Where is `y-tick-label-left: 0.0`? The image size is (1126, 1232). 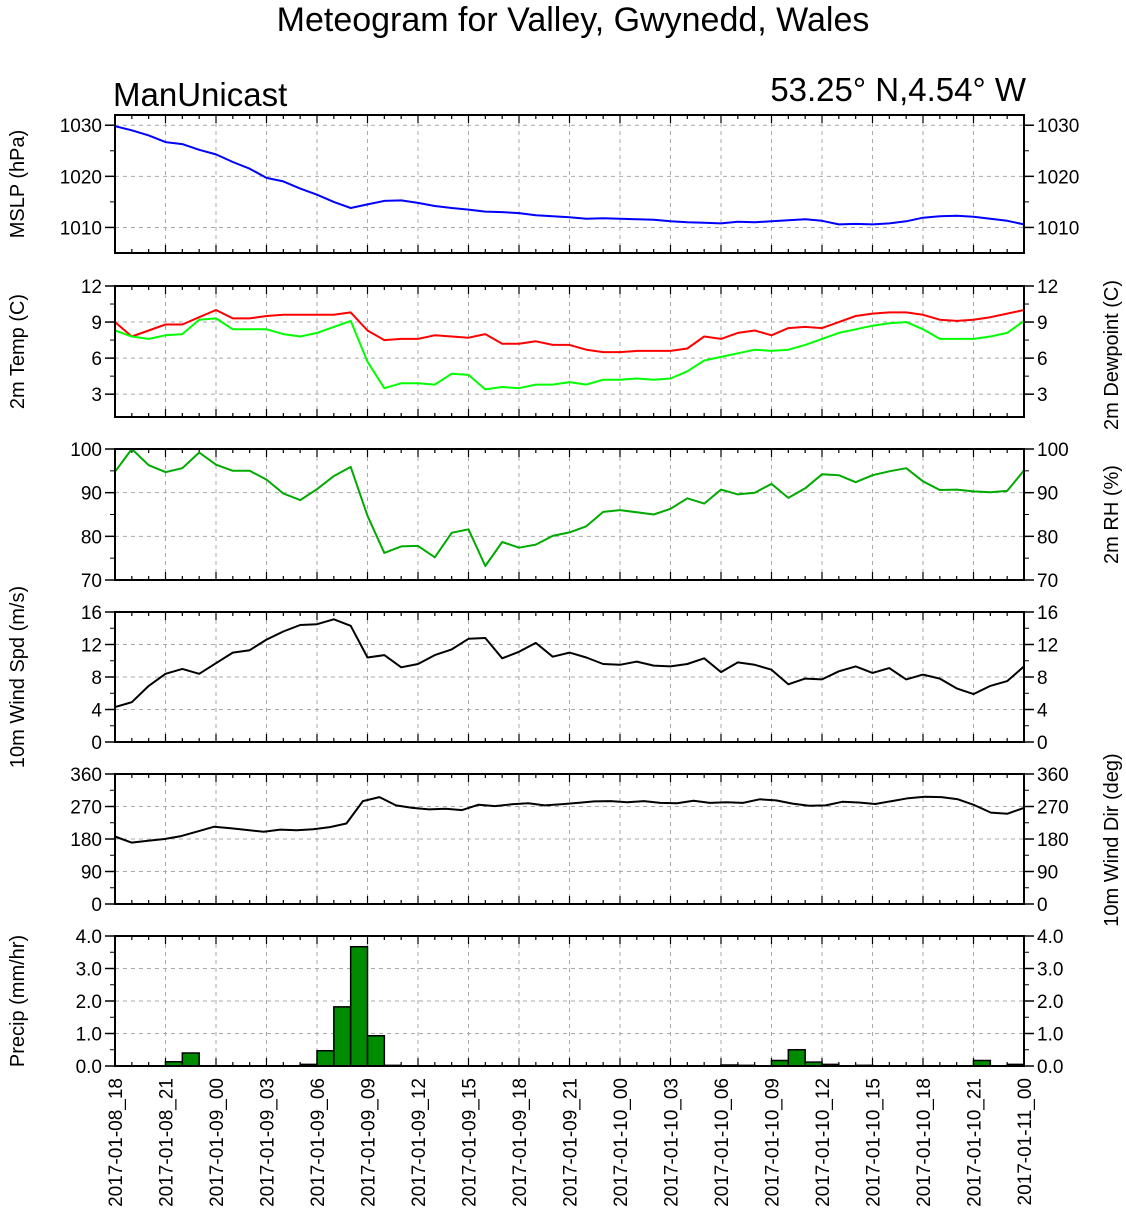 y-tick-label-left: 0.0 is located at coordinates (89, 1067).